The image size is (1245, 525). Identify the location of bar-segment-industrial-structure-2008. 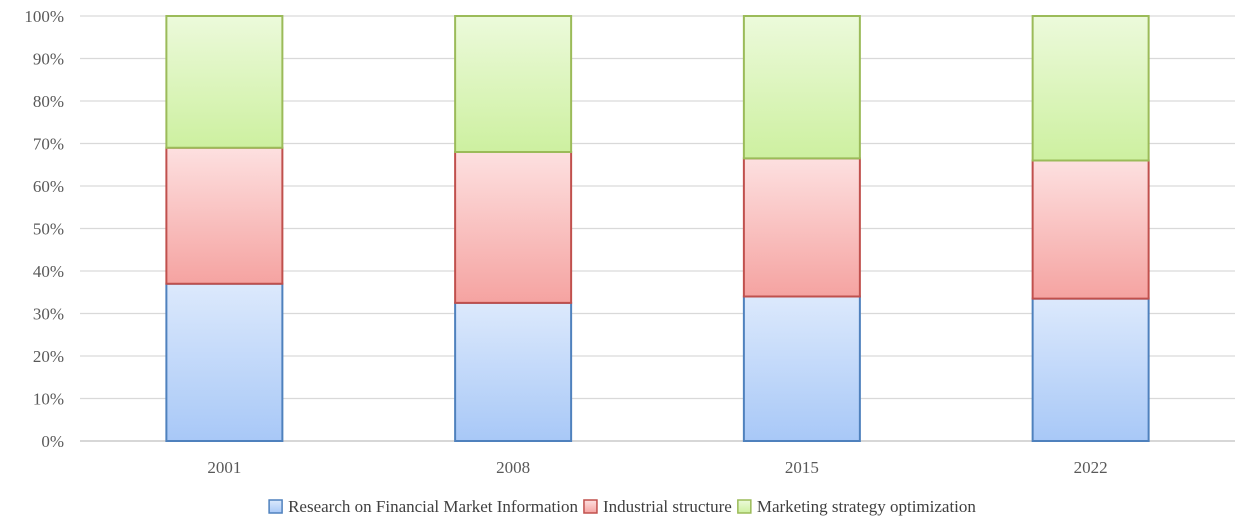
(513, 227).